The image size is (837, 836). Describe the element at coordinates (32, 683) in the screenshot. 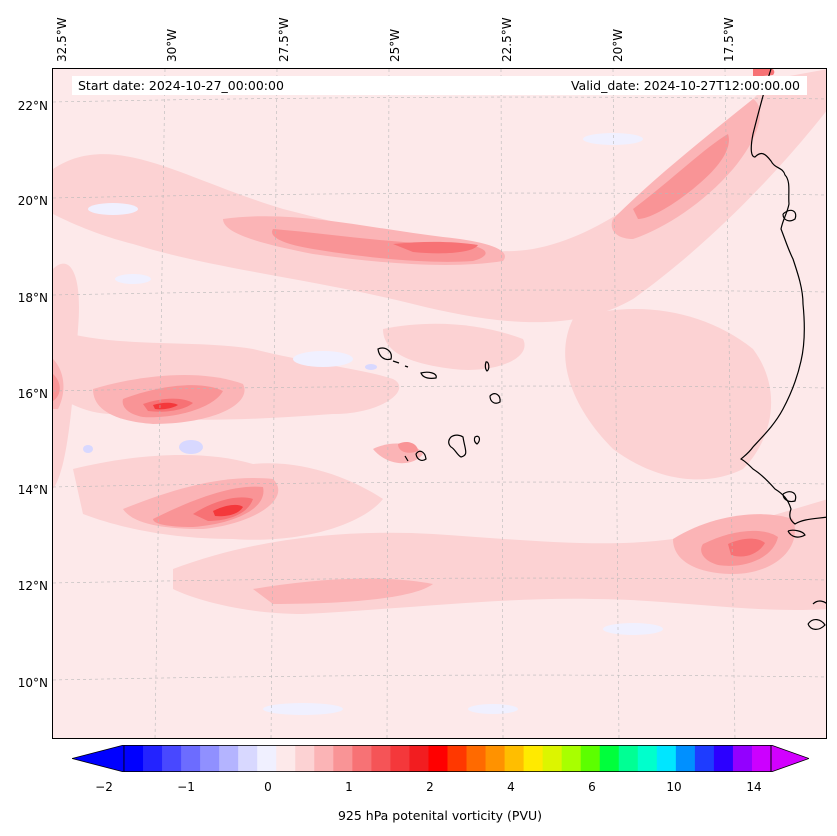

I see `lat-label-10n: 10°N` at that location.